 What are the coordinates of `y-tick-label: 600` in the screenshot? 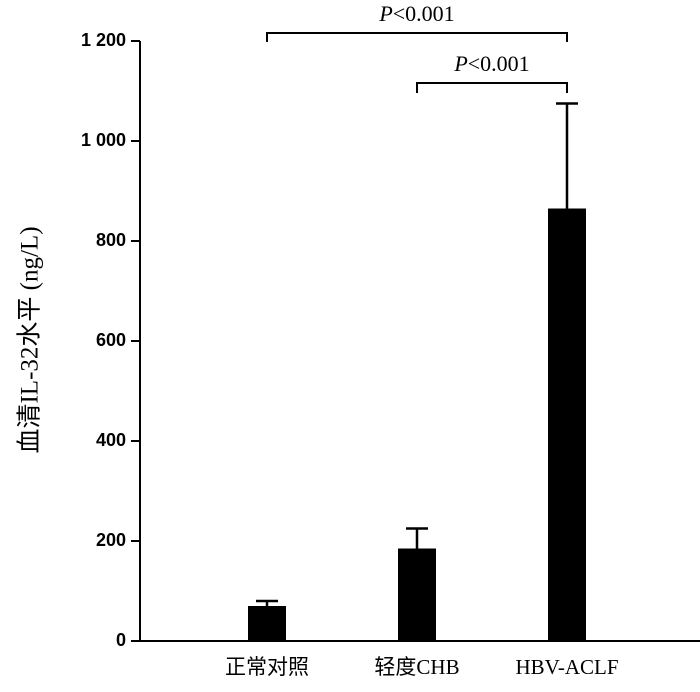 It's located at (111, 340).